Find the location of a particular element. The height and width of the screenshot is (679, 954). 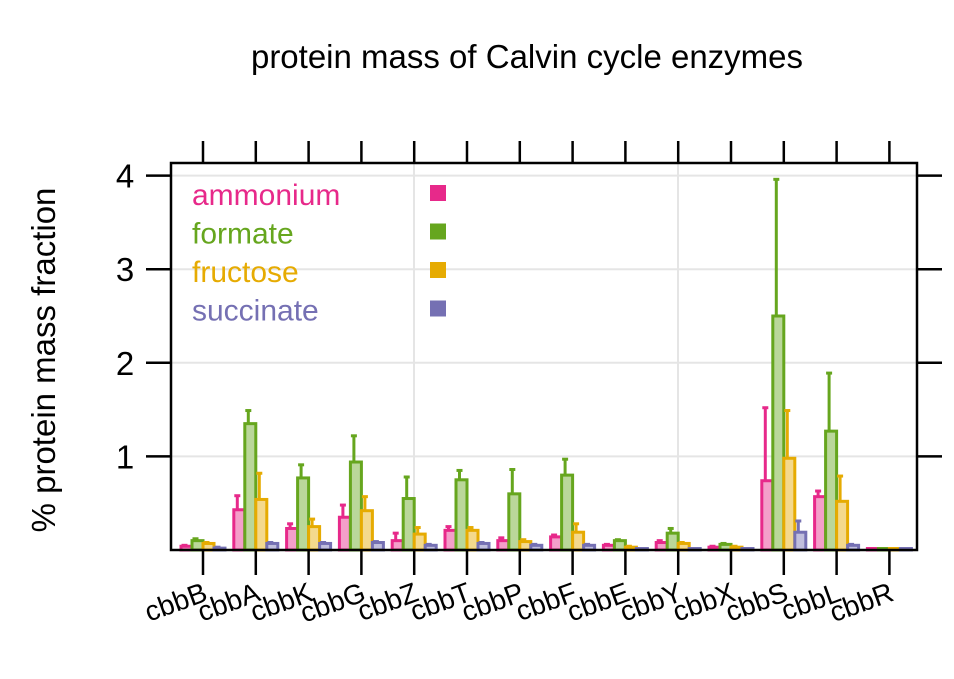

bar-formate-cbbS is located at coordinates (778, 433).